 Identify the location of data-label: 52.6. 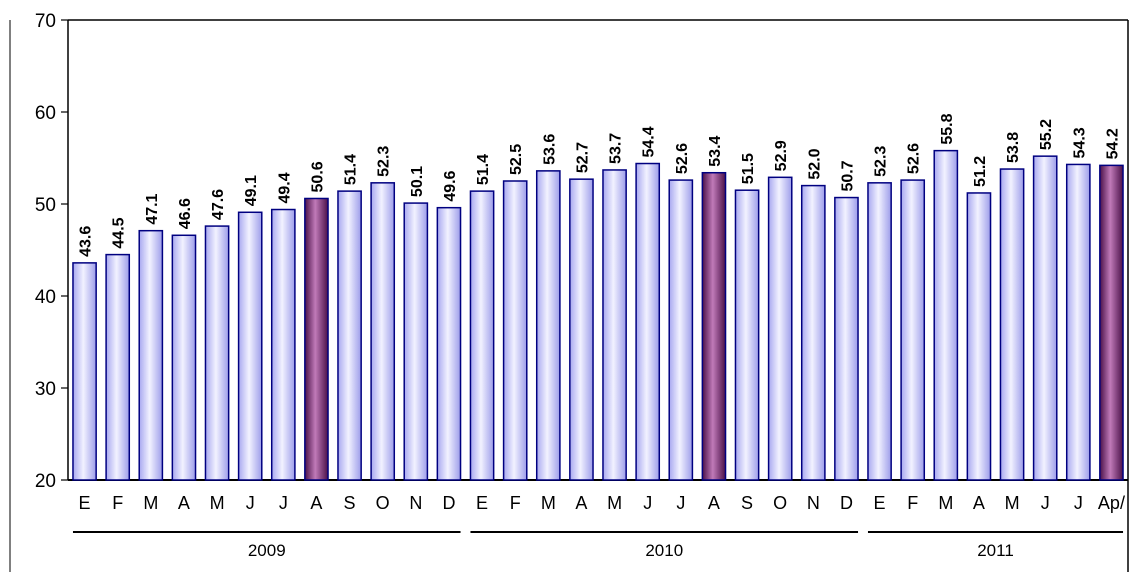
(914, 158).